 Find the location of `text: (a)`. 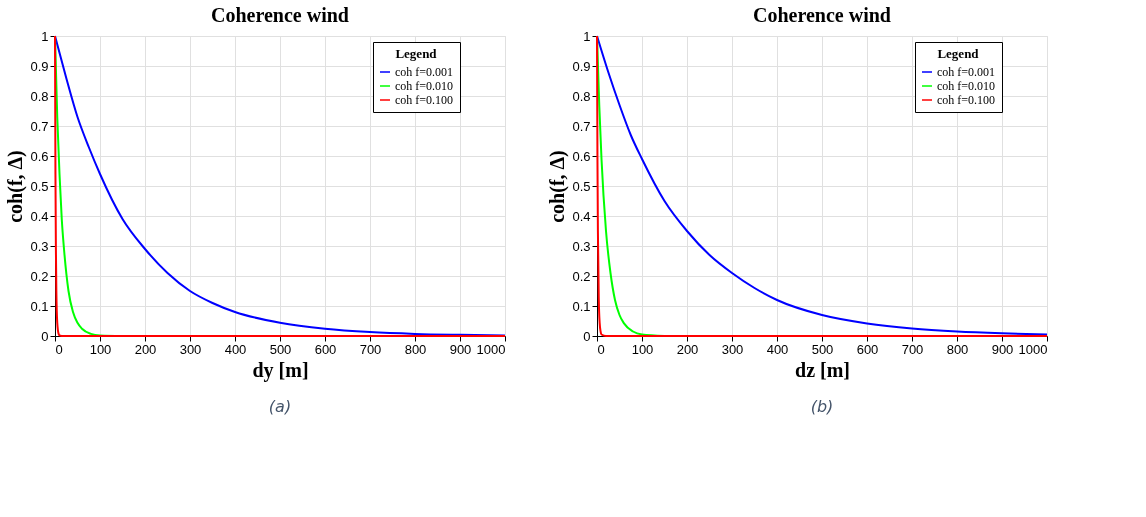

text: (a) is located at coordinates (280, 406).